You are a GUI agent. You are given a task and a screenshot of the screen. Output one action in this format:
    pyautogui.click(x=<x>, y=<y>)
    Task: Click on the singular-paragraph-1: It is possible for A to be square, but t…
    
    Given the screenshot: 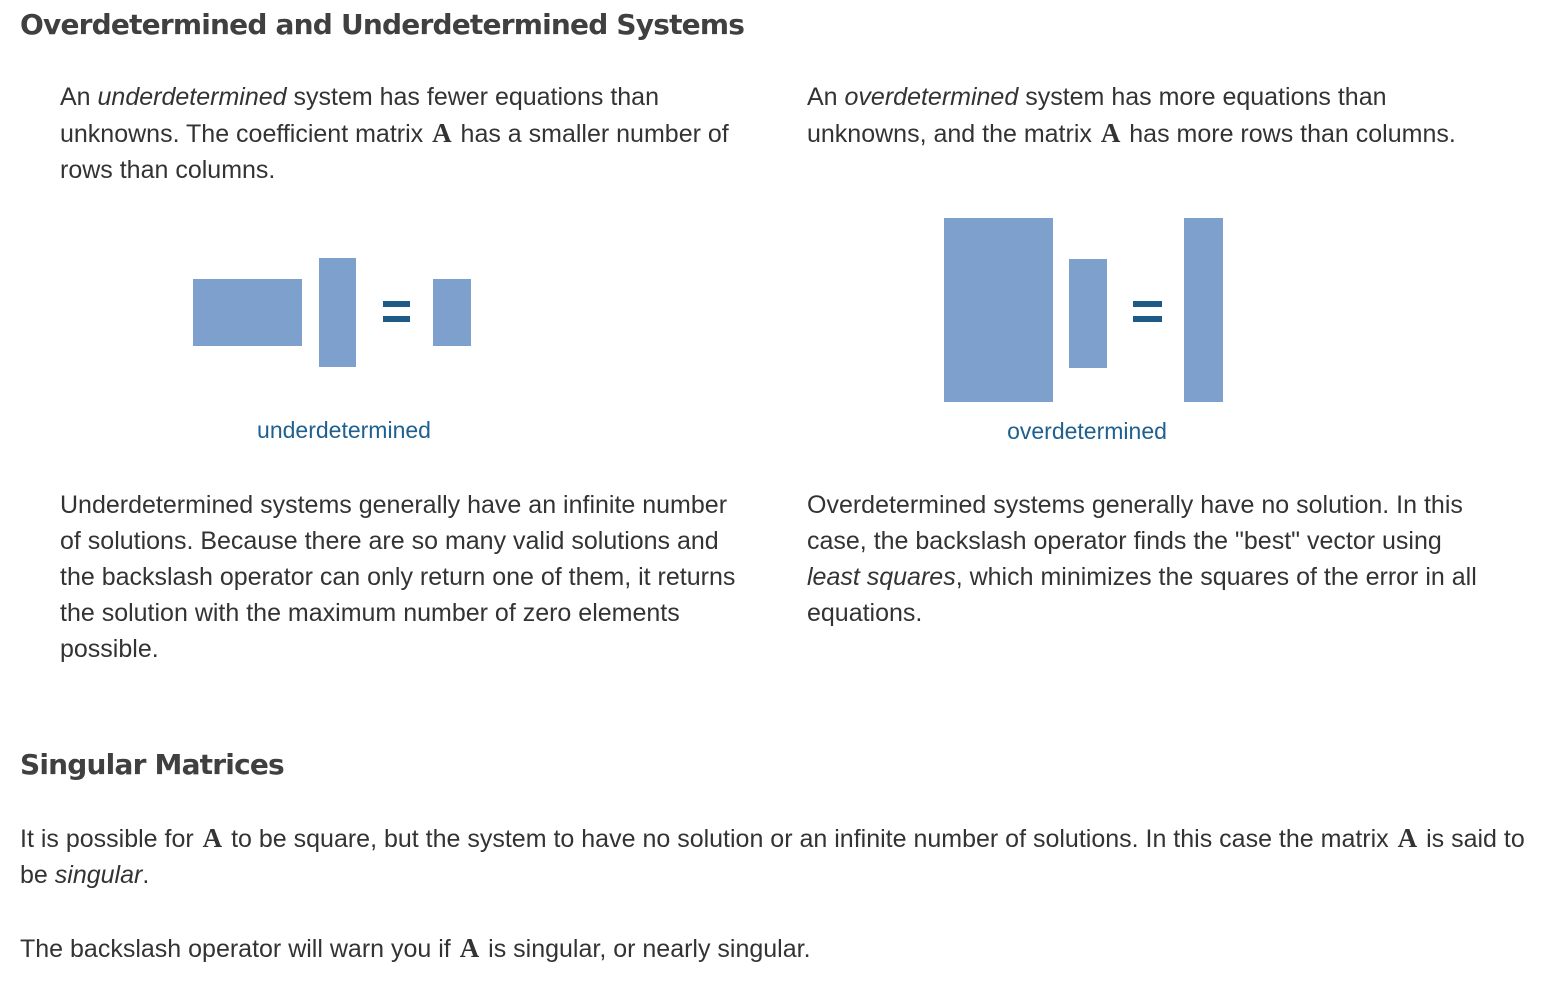 What is the action you would take?
    pyautogui.click(x=772, y=856)
    